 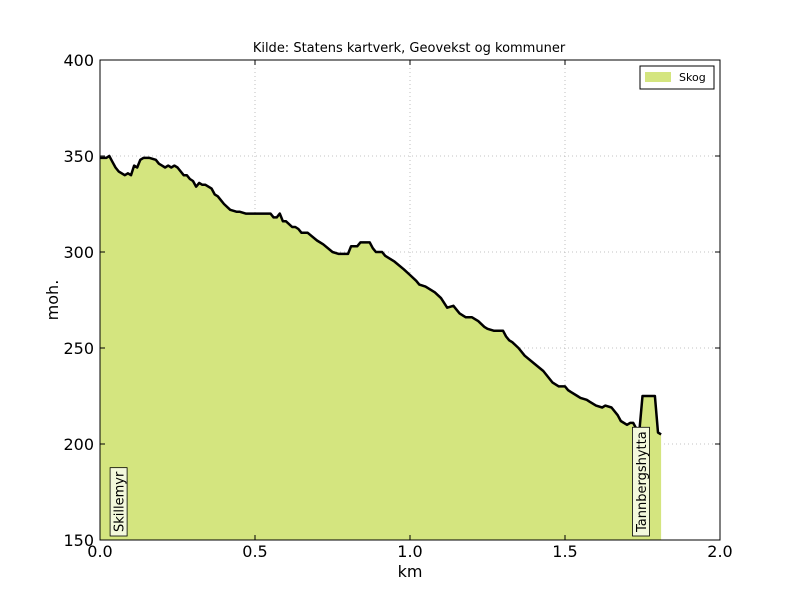 What do you see at coordinates (78, 348) in the screenshot?
I see `y-tick-label: 250` at bounding box center [78, 348].